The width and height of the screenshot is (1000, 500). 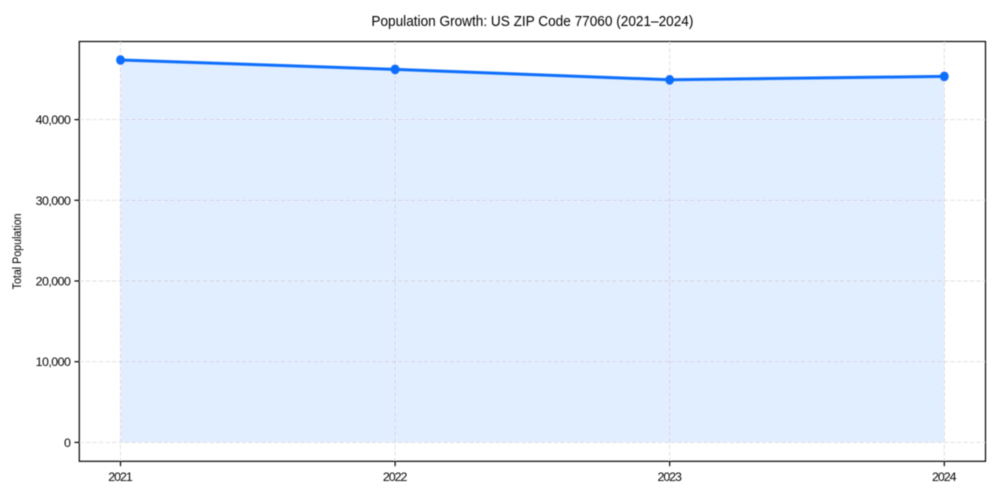 What do you see at coordinates (669, 477) in the screenshot?
I see `svg-text: 2023` at bounding box center [669, 477].